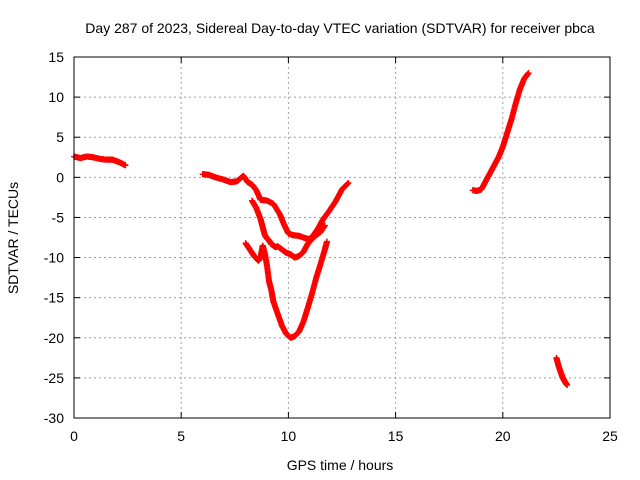 This screenshot has width=640, height=480. Describe the element at coordinates (54, 378) in the screenshot. I see `y-tick-label: -25` at that location.